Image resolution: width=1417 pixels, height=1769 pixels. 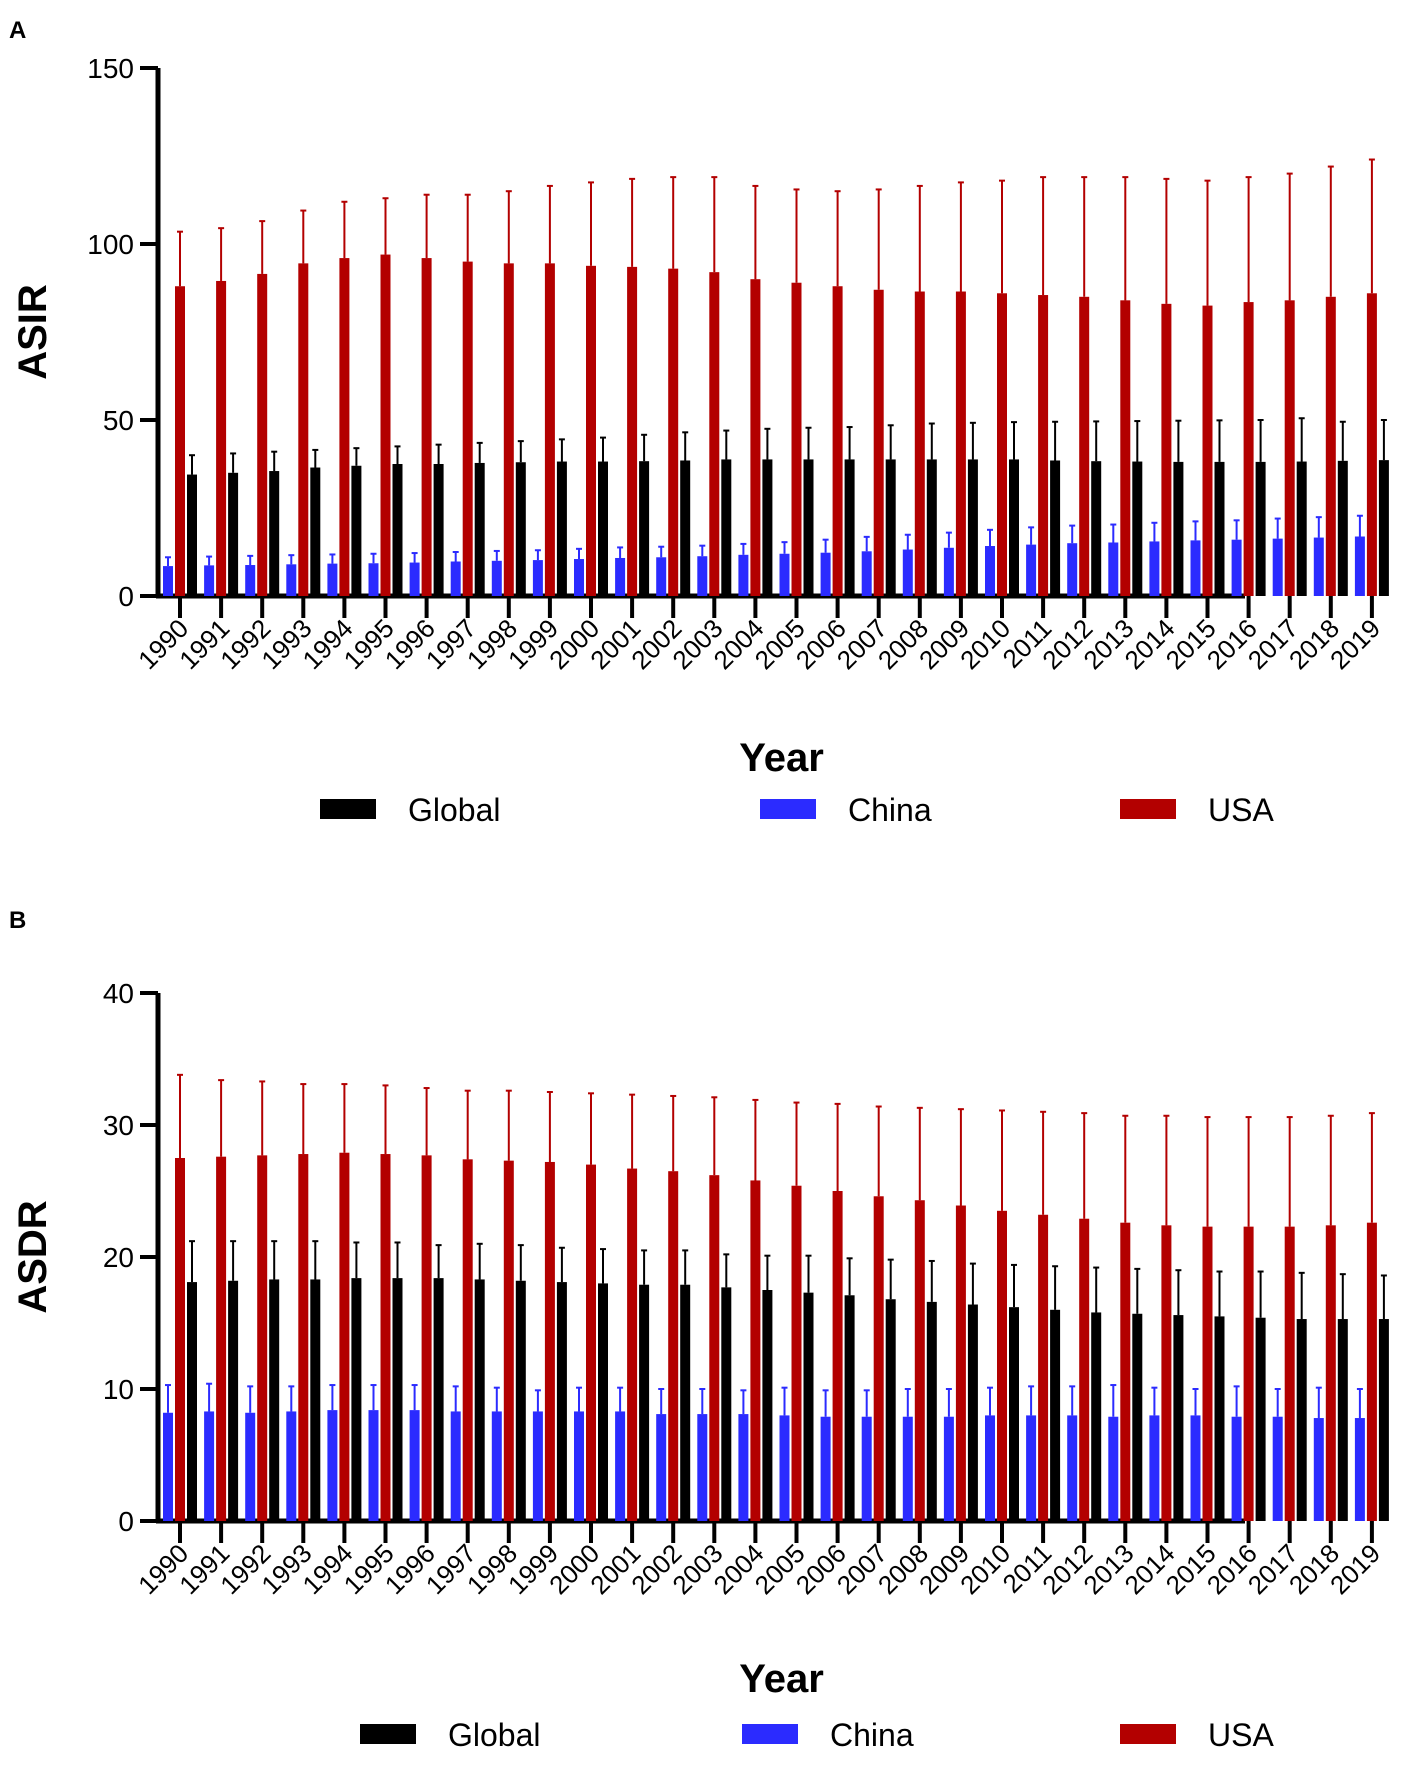 I want to click on panel-b-label: B, so click(x=17, y=920).